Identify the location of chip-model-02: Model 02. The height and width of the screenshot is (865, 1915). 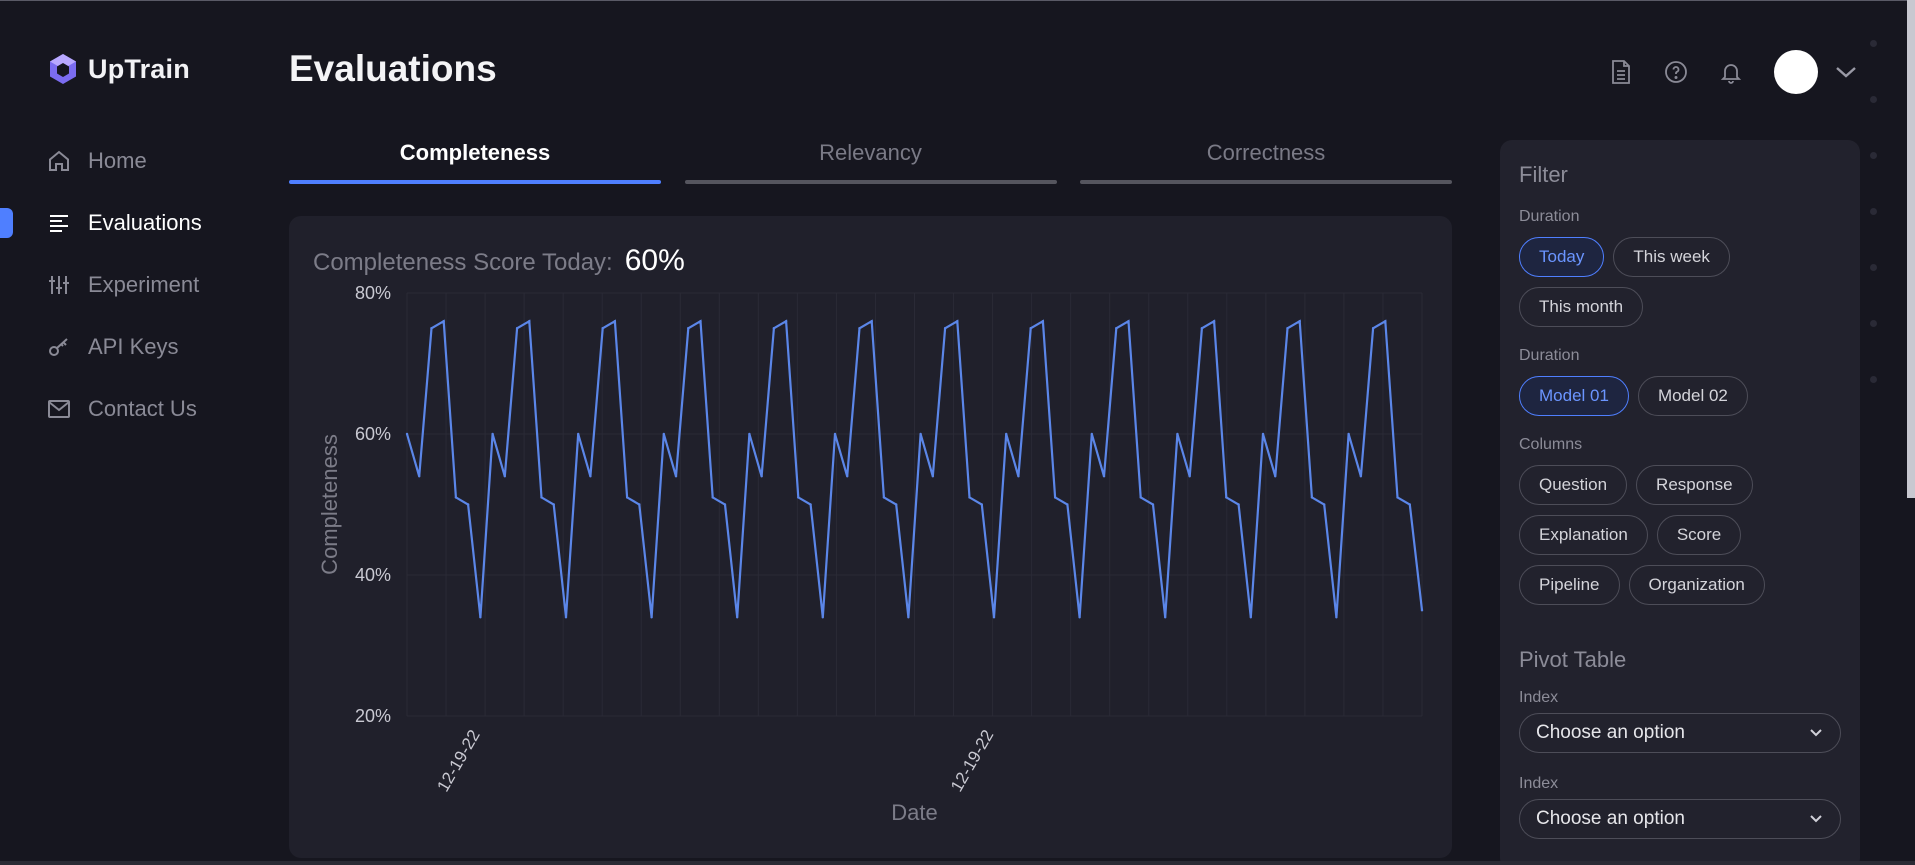
(1692, 396).